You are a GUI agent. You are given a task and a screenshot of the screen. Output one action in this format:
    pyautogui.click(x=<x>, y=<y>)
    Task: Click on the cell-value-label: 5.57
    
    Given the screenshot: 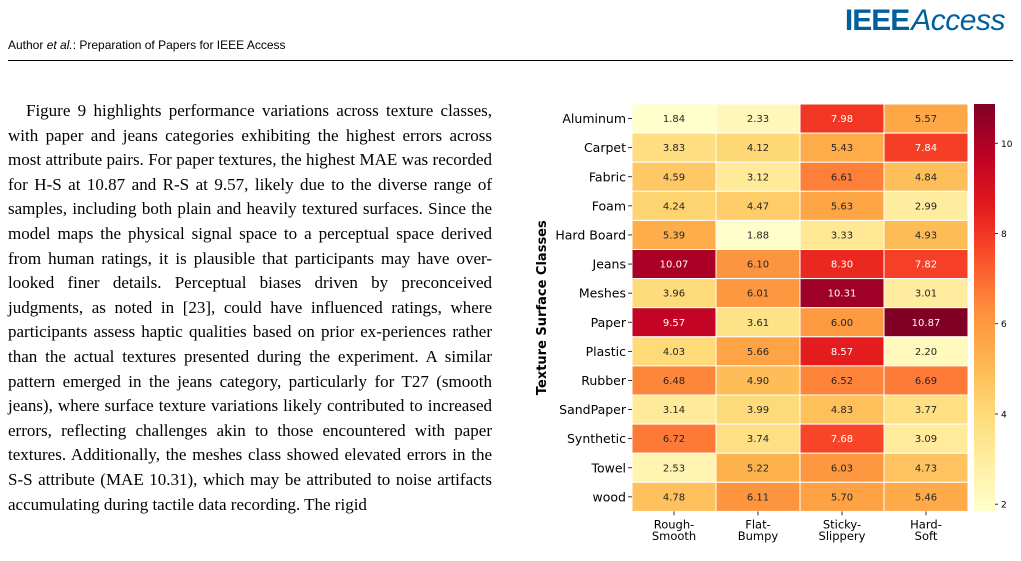 What is the action you would take?
    pyautogui.click(x=926, y=119)
    